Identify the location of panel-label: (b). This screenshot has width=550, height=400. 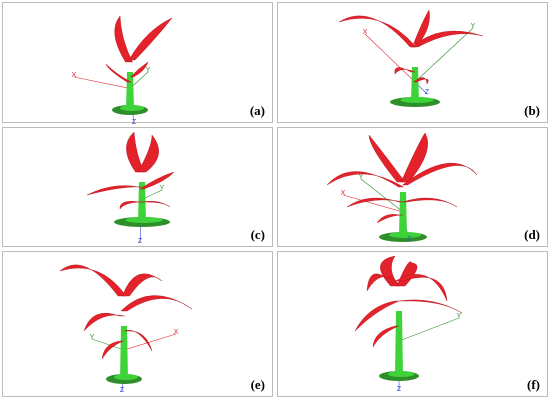
(532, 110).